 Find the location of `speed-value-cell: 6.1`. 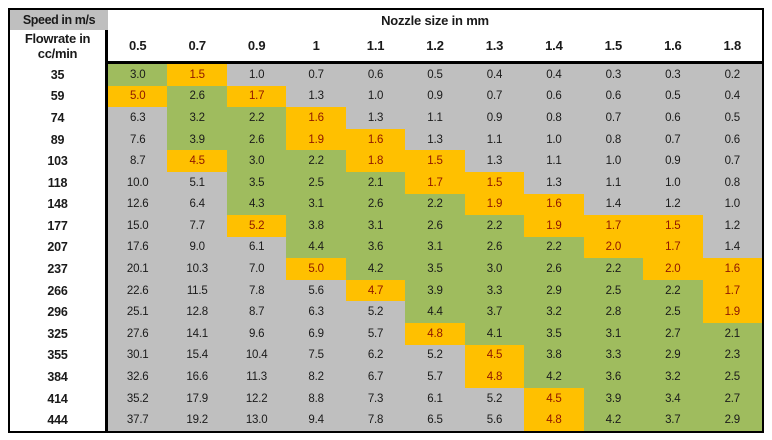

speed-value-cell: 6.1 is located at coordinates (435, 398).